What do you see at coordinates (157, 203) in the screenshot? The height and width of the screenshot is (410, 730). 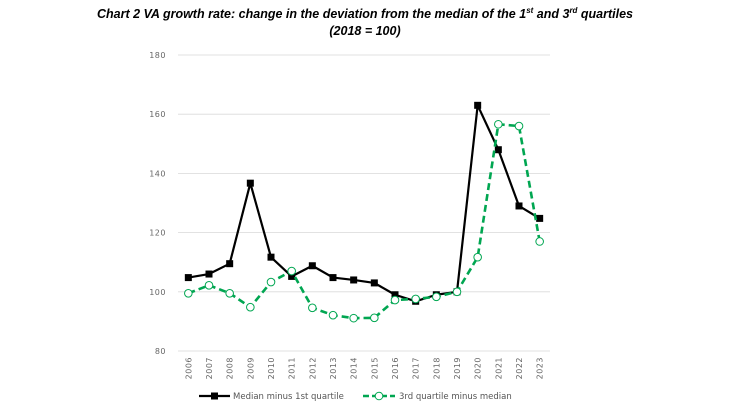 I see `y-axis: 80 100 120 140 160 180` at bounding box center [157, 203].